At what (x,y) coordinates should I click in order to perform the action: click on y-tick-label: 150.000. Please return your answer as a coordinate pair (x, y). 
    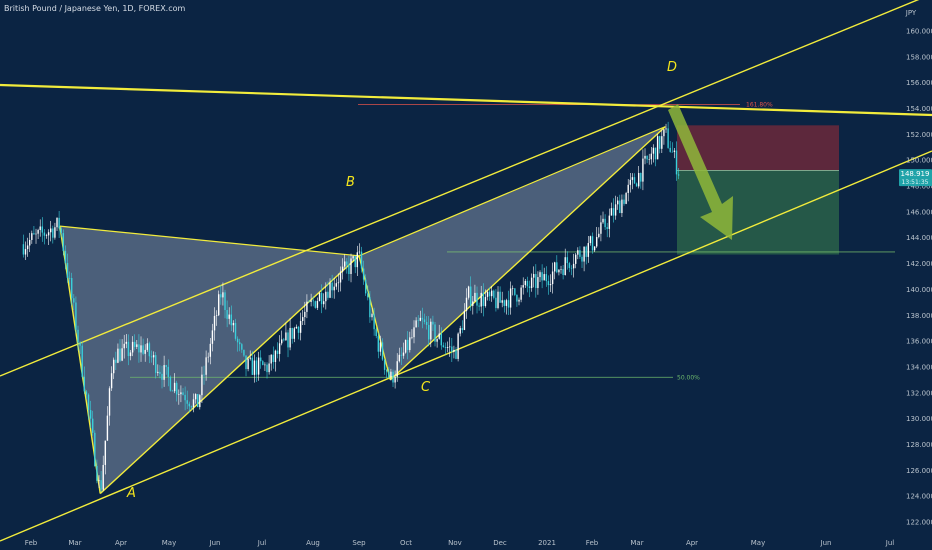
    Looking at the image, I should click on (919, 161).